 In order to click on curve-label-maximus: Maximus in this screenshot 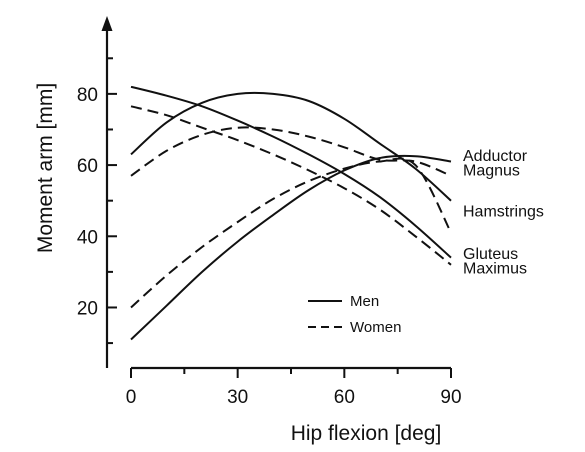, I will do `click(495, 268)`.